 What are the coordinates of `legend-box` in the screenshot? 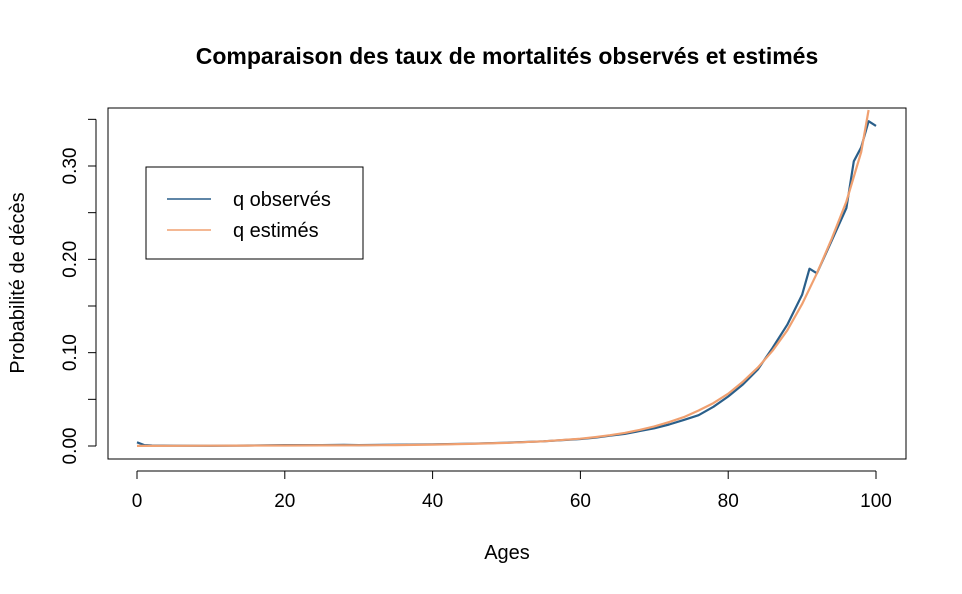 It's located at (254, 213).